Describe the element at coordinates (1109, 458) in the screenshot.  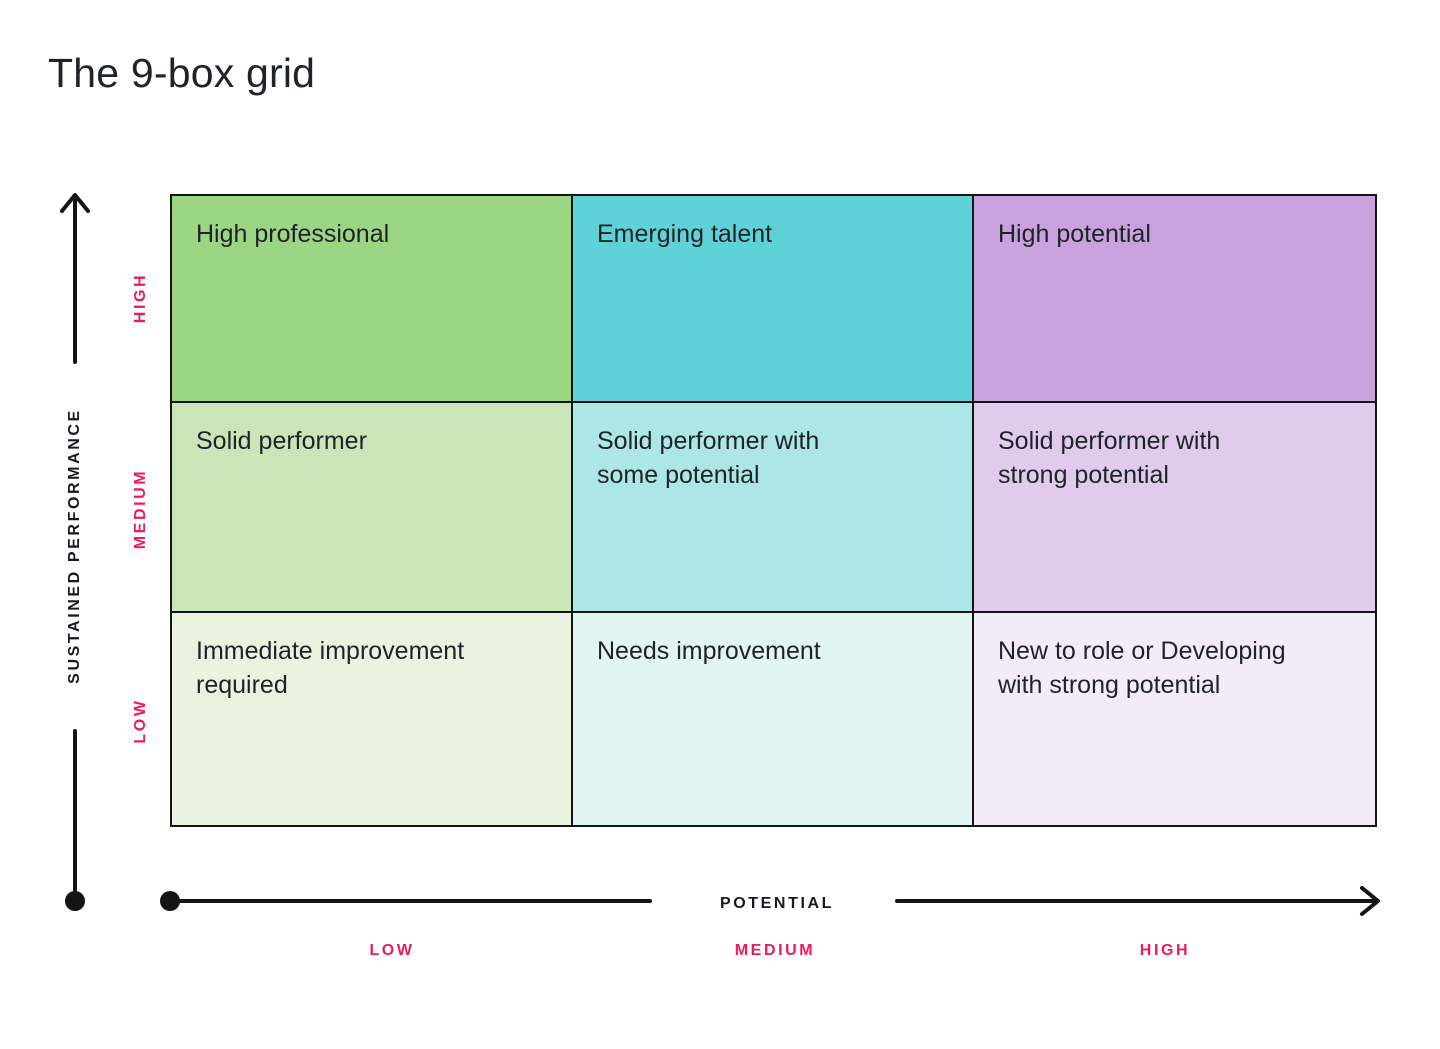
I see `cell-label: Solid performer with strong potential` at that location.